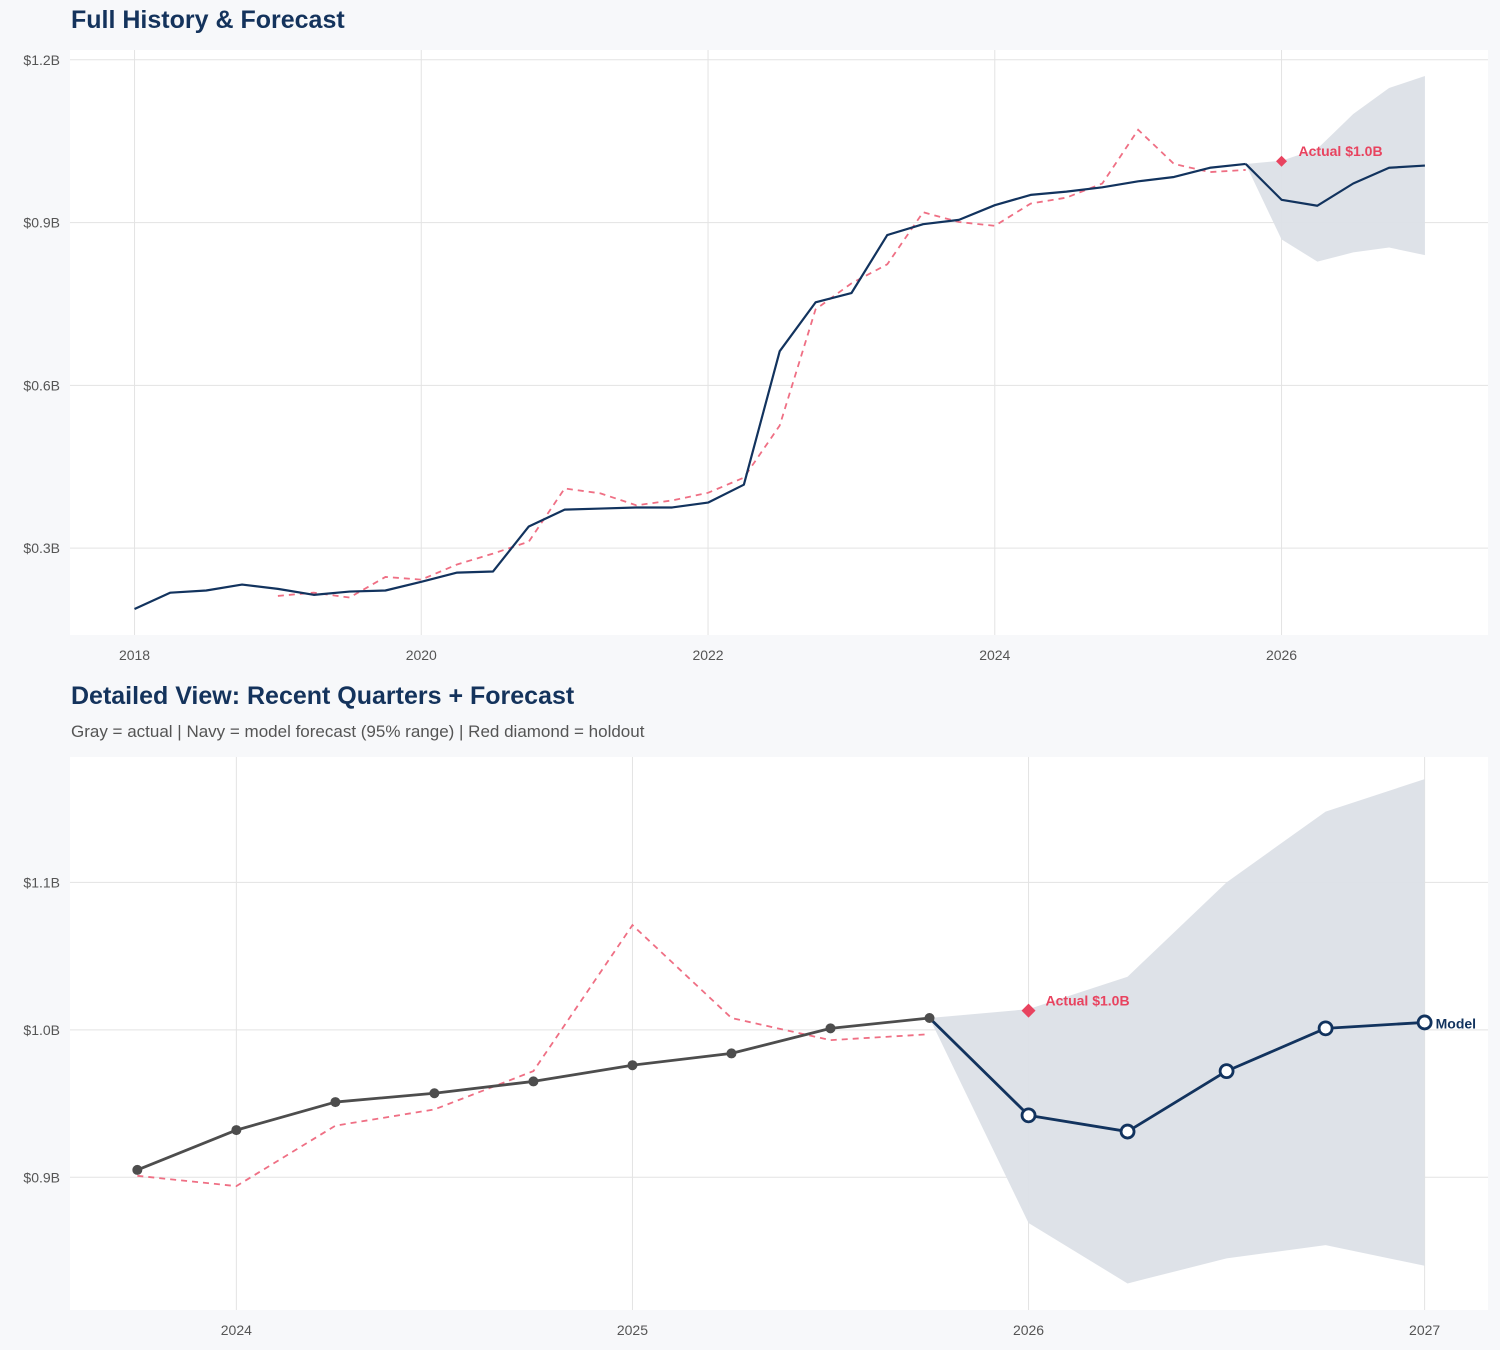 The width and height of the screenshot is (1500, 1350). I want to click on x-tick-label: 2020, so click(421, 655).